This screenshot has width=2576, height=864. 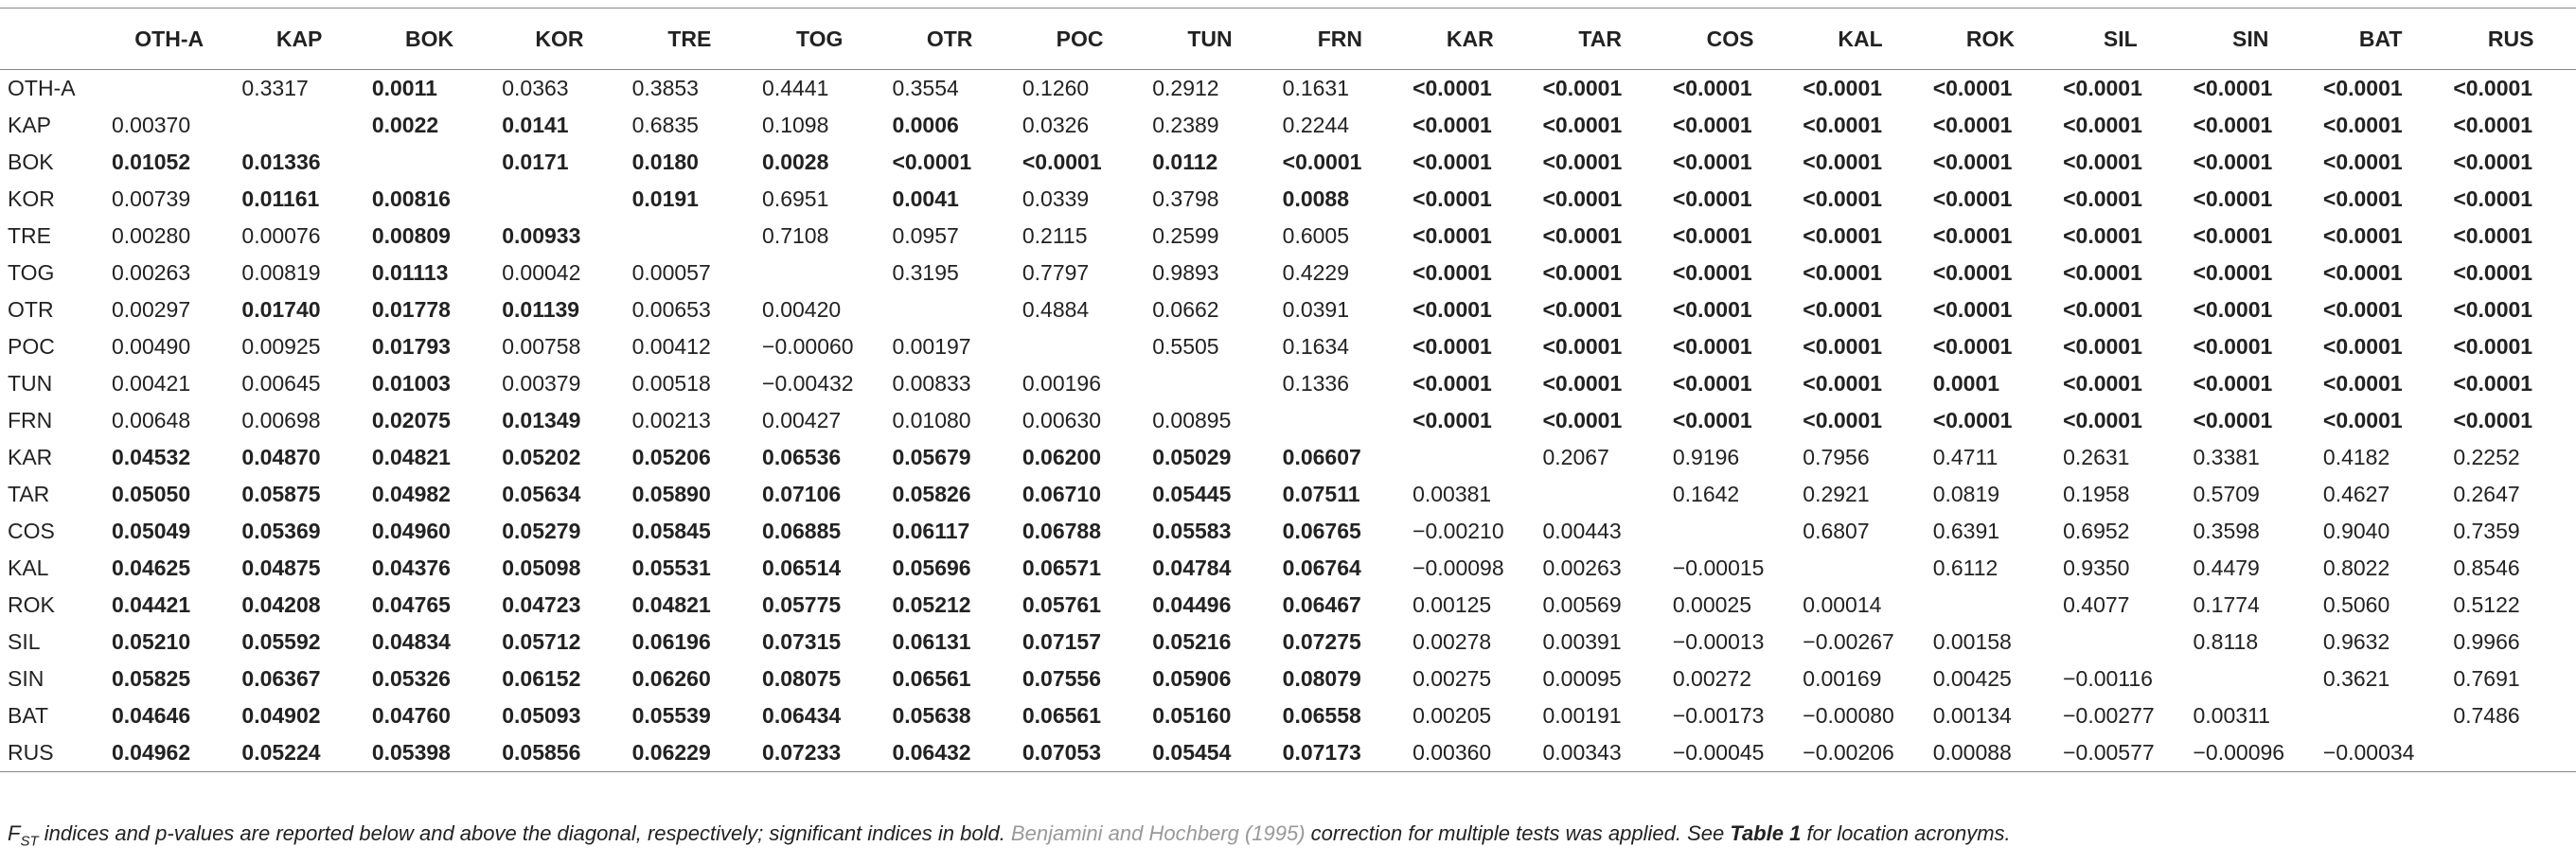 I want to click on value-cell: 0.00645, so click(x=281, y=383).